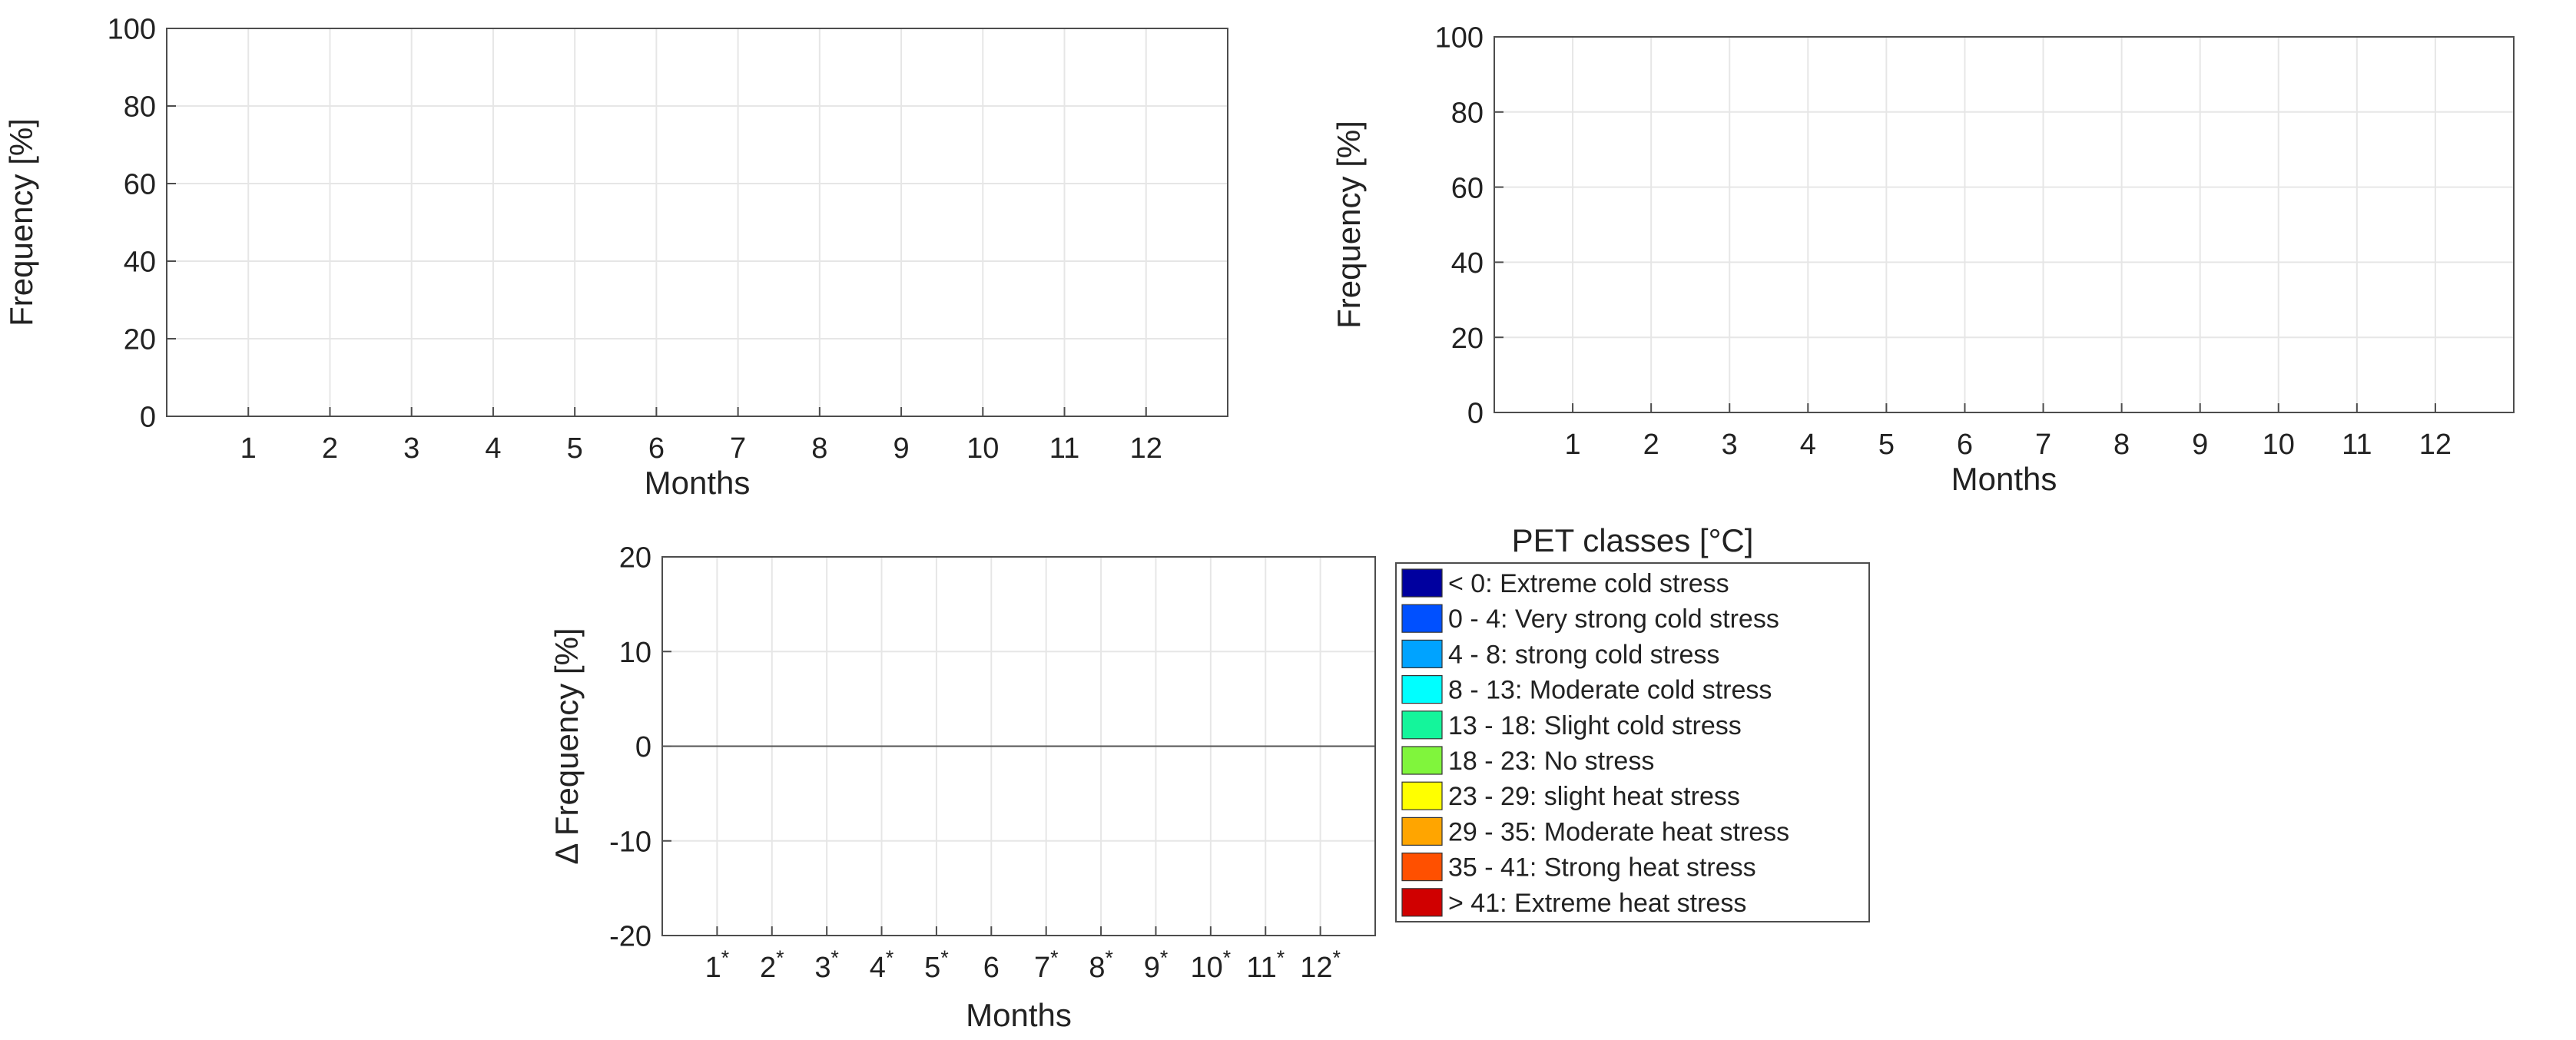 This screenshot has height=1040, width=2576. What do you see at coordinates (1632, 742) in the screenshot?
I see `legend-box` at bounding box center [1632, 742].